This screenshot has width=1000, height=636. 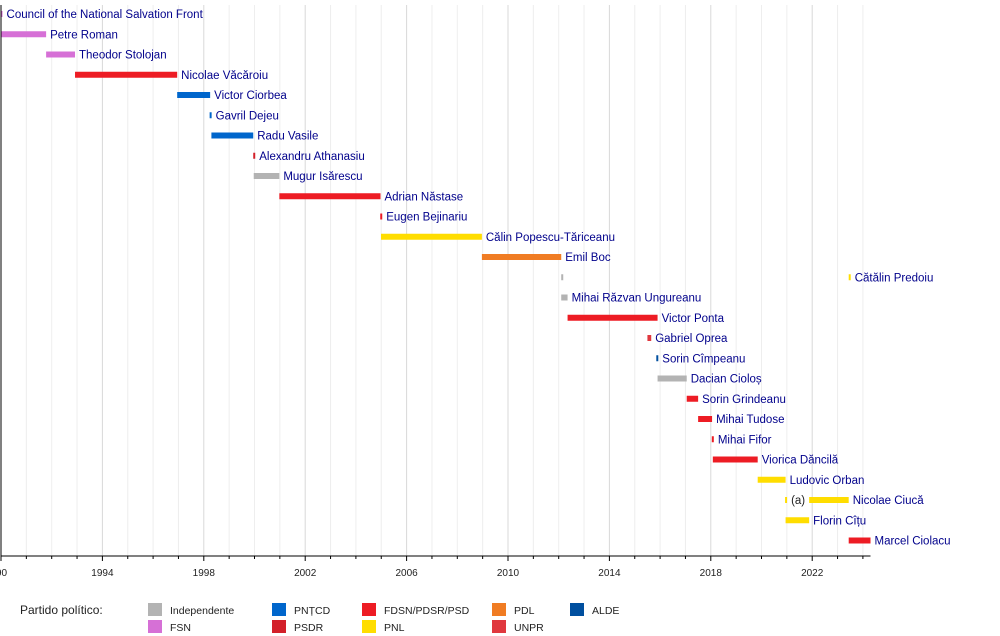 I want to click on legend-title: Partido político:, so click(x=61, y=610).